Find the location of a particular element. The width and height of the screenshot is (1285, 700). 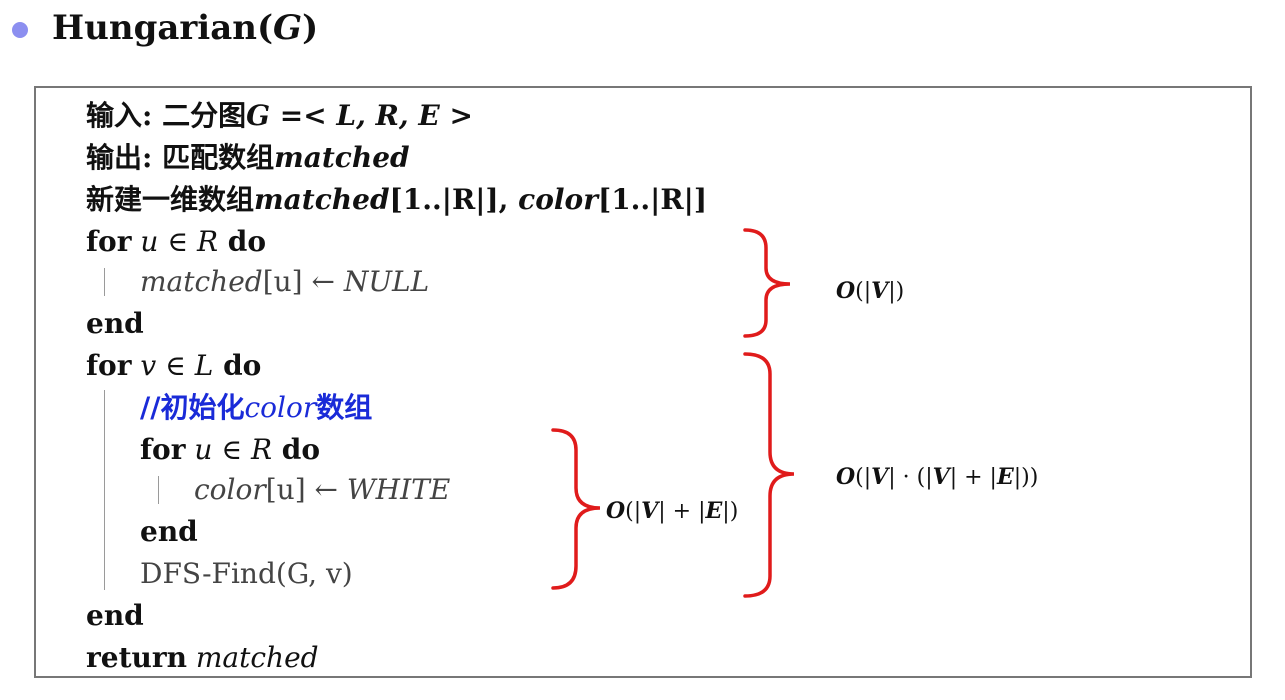

inner-loop-header: for u ∈ R do is located at coordinates (230, 449).